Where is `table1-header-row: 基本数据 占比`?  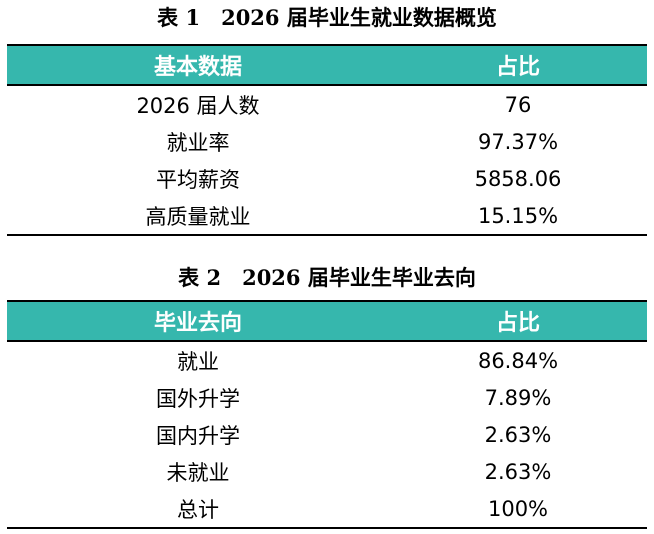
table1-header-row: 基本数据 占比 is located at coordinates (327, 65).